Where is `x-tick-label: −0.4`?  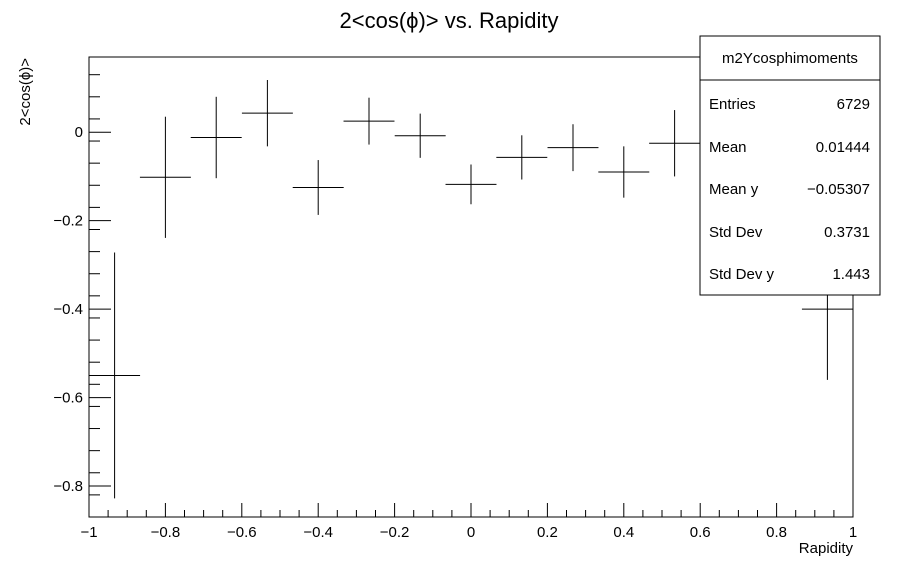
x-tick-label: −0.4 is located at coordinates (318, 532).